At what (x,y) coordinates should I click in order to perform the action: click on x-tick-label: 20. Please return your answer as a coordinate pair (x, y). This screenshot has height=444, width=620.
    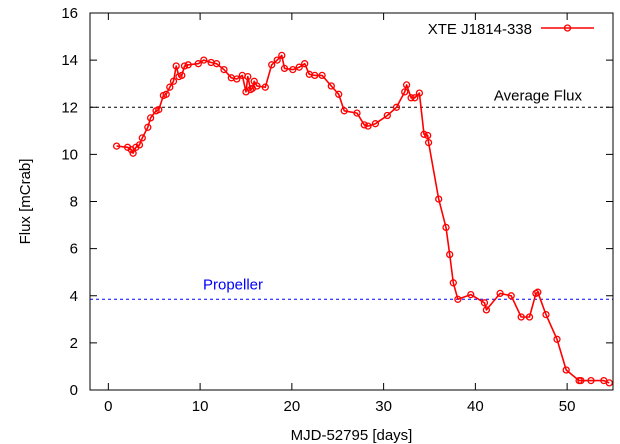
    Looking at the image, I should click on (292, 406).